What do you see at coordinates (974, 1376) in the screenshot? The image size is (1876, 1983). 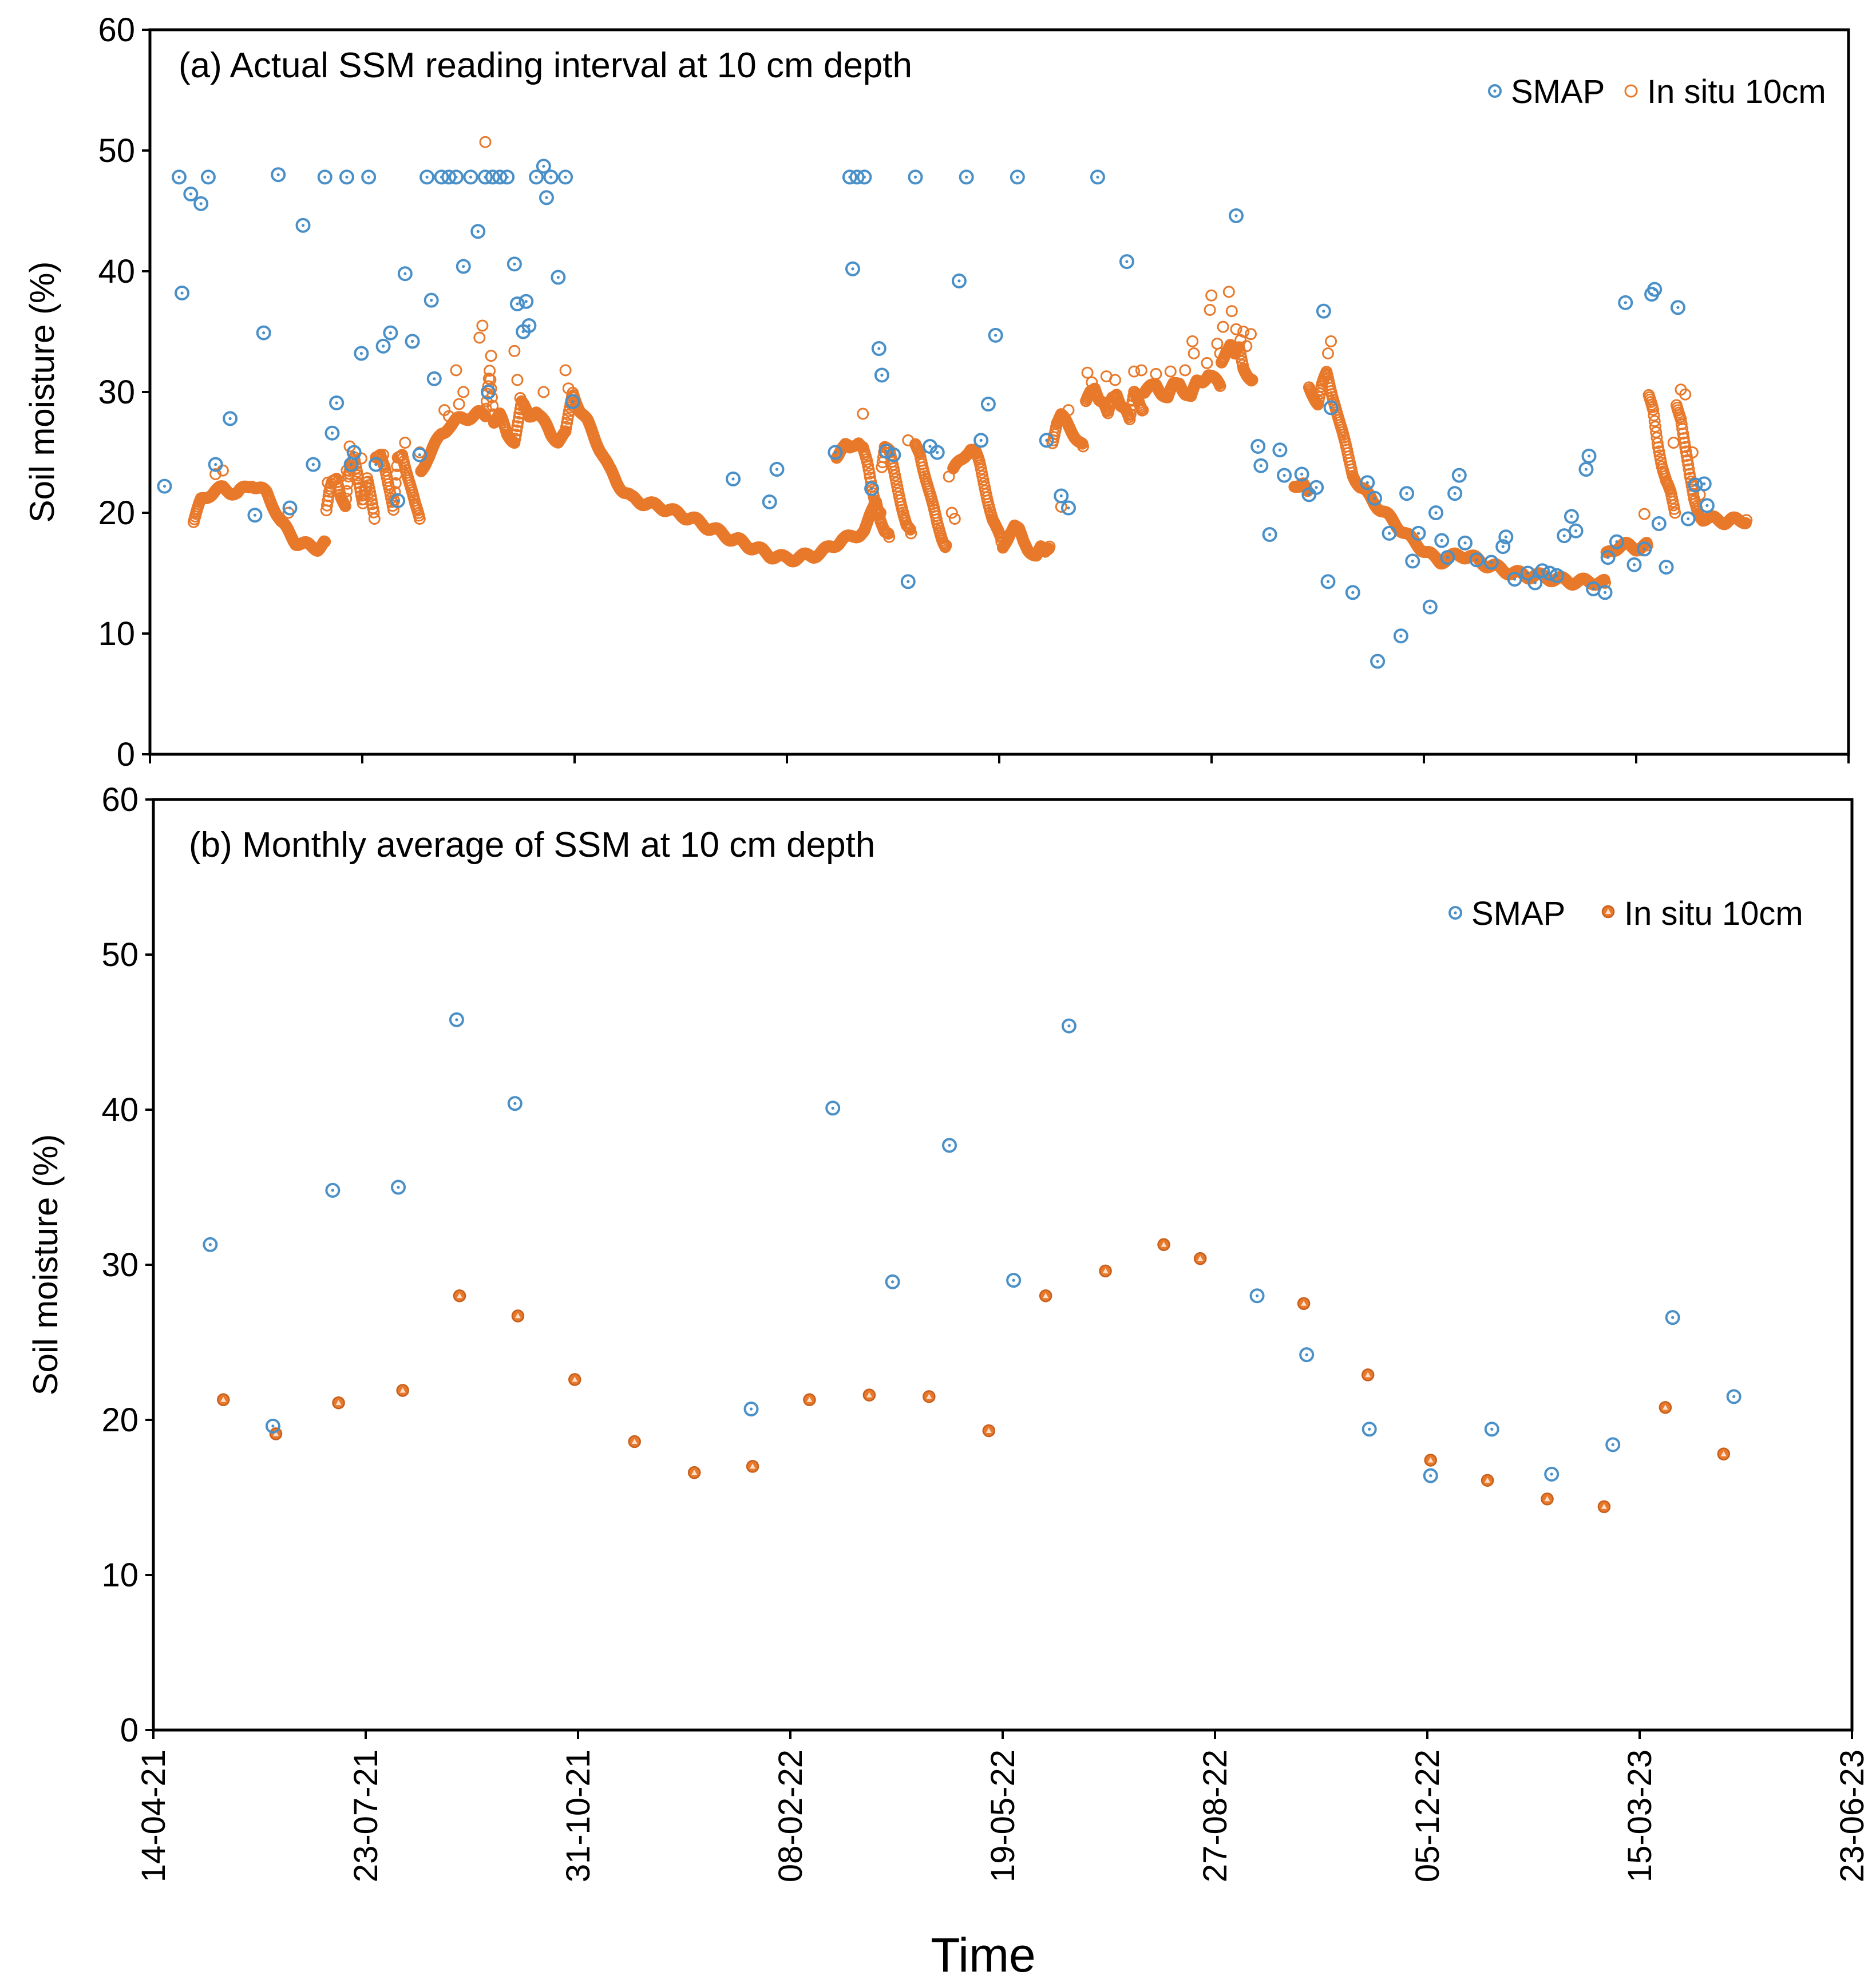 I see `insitu-series` at bounding box center [974, 1376].